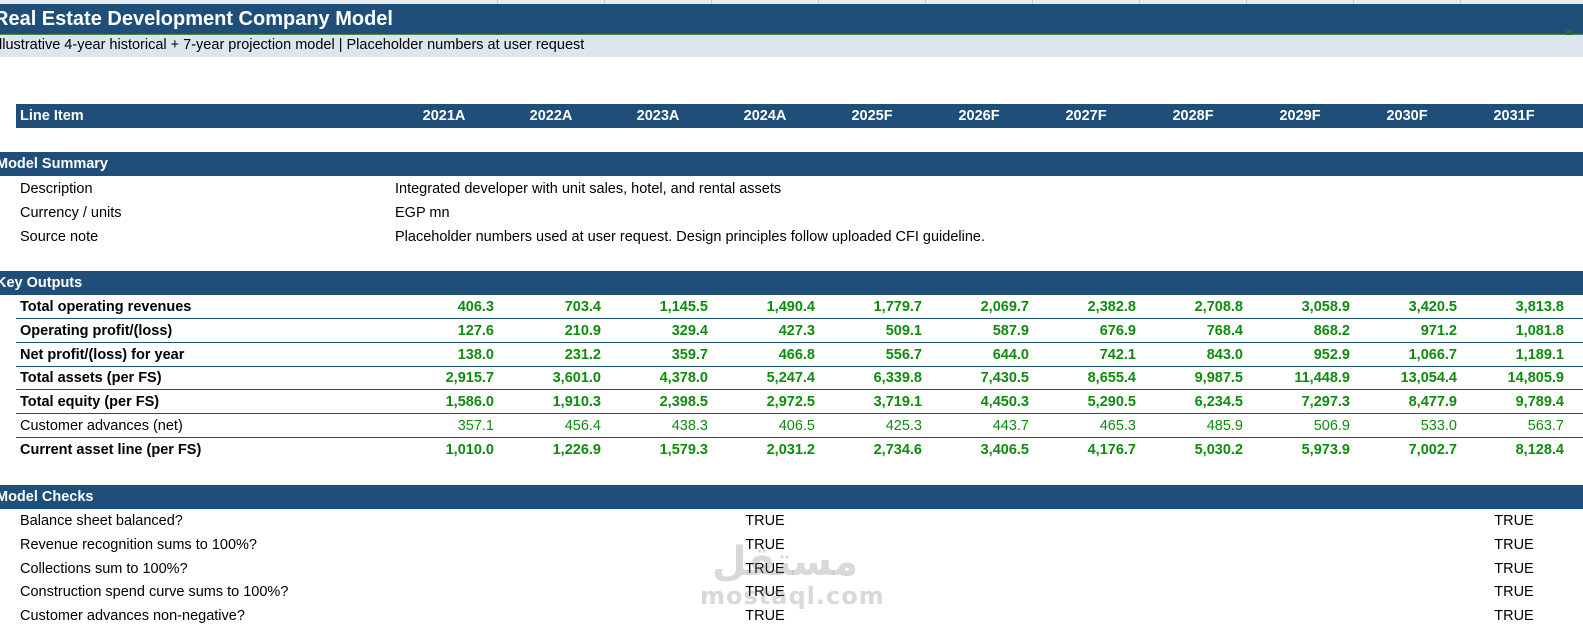 The image size is (1583, 634). I want to click on value-cell: 9,789.4, so click(1539, 402).